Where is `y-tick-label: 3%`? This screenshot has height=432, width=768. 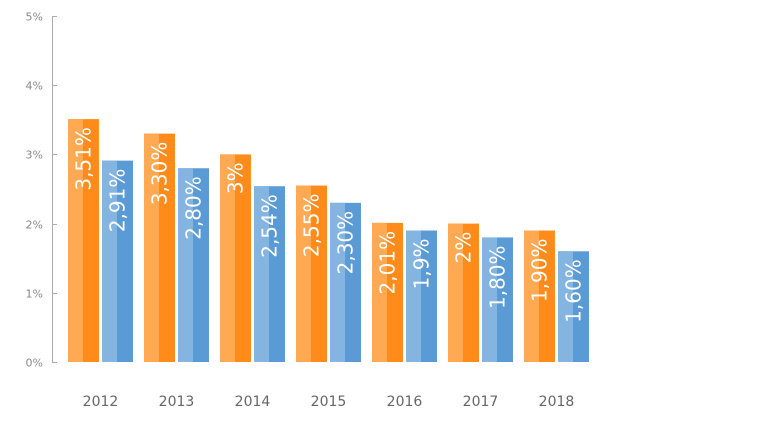 y-tick-label: 3% is located at coordinates (34, 155).